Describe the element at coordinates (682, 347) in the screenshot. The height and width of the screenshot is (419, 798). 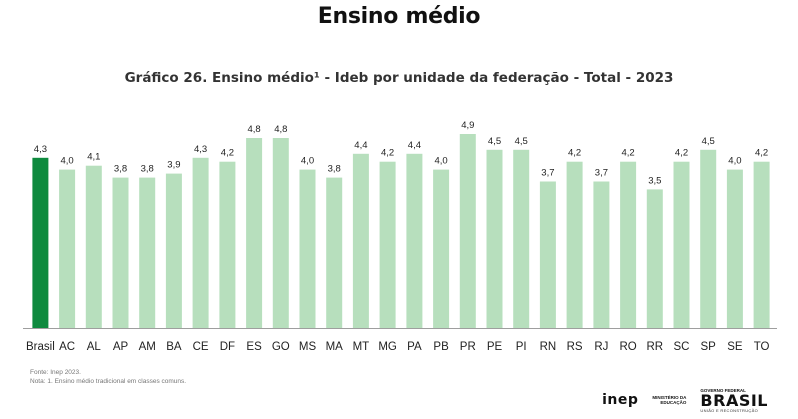
I see `x-tick-label-sc: SC` at that location.